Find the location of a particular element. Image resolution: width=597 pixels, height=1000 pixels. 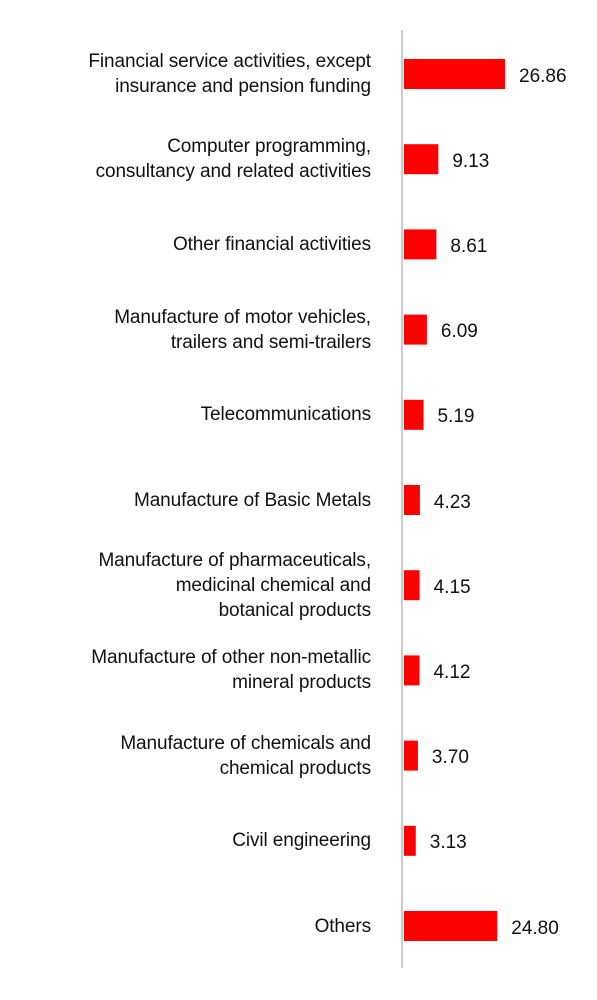

value-label-10: 3.13 is located at coordinates (448, 843).